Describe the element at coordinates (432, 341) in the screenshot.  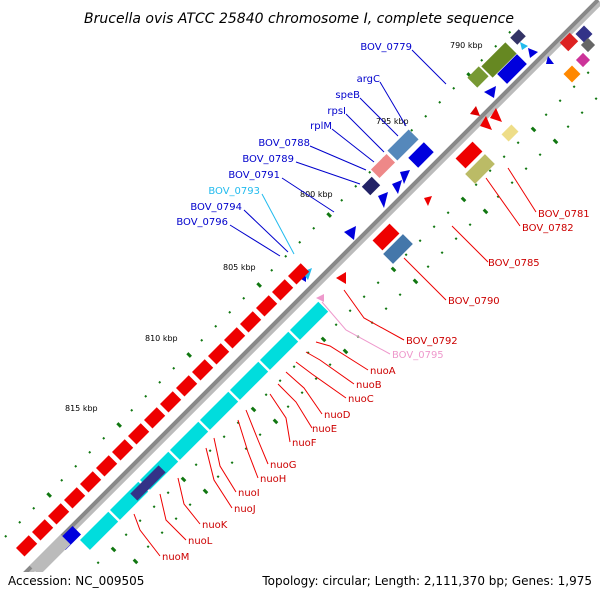
I see `gene-label: BOV_0792` at that location.